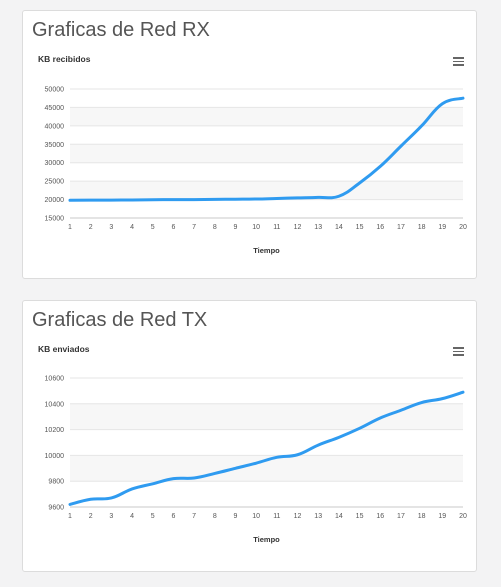 The height and width of the screenshot is (587, 501). Describe the element at coordinates (56, 482) in the screenshot. I see `y-tick-label: 9800` at that location.